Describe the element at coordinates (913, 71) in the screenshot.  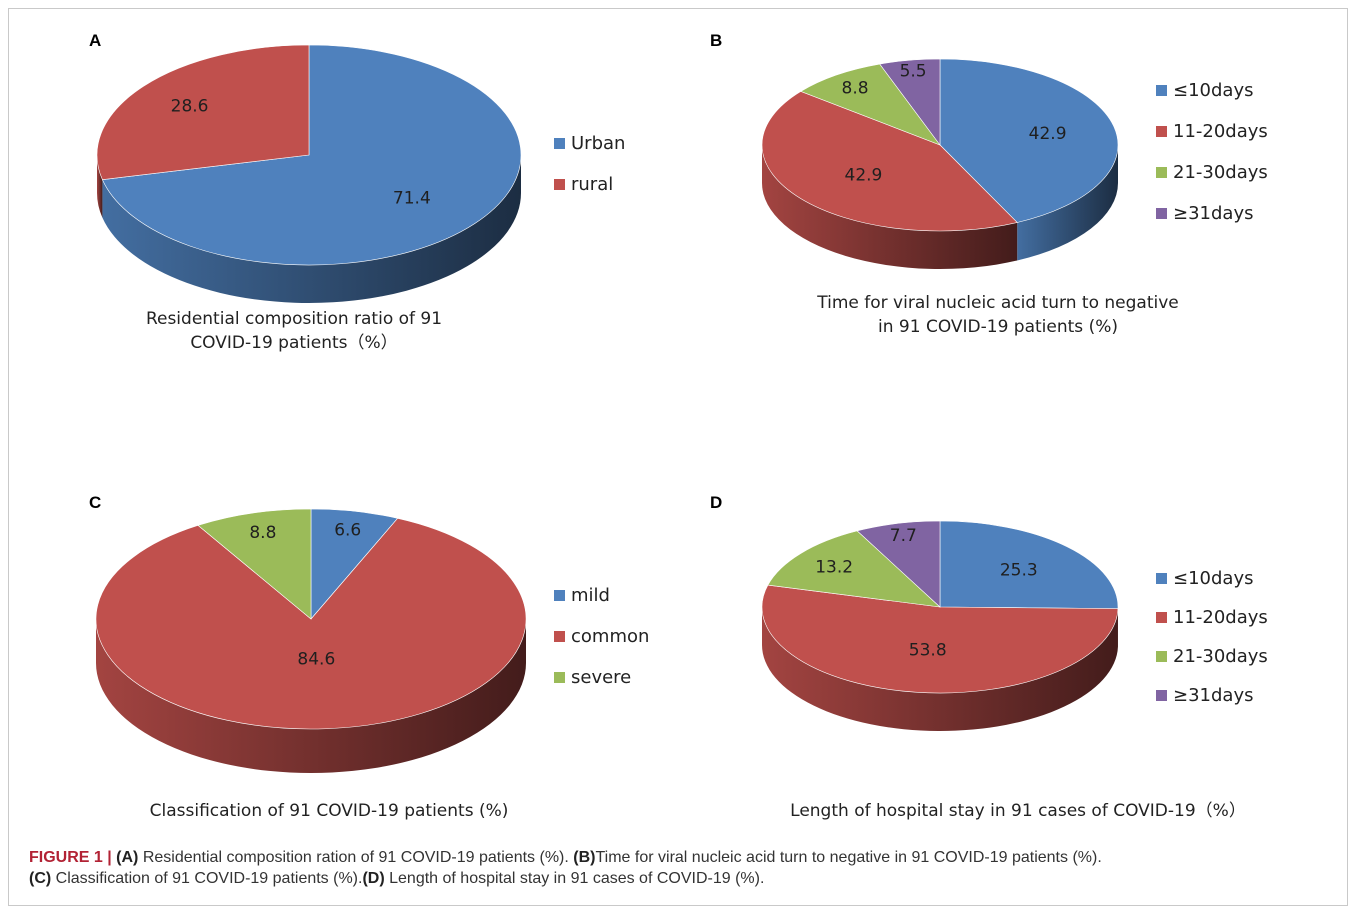
I see `data-label: 5.5` at that location.